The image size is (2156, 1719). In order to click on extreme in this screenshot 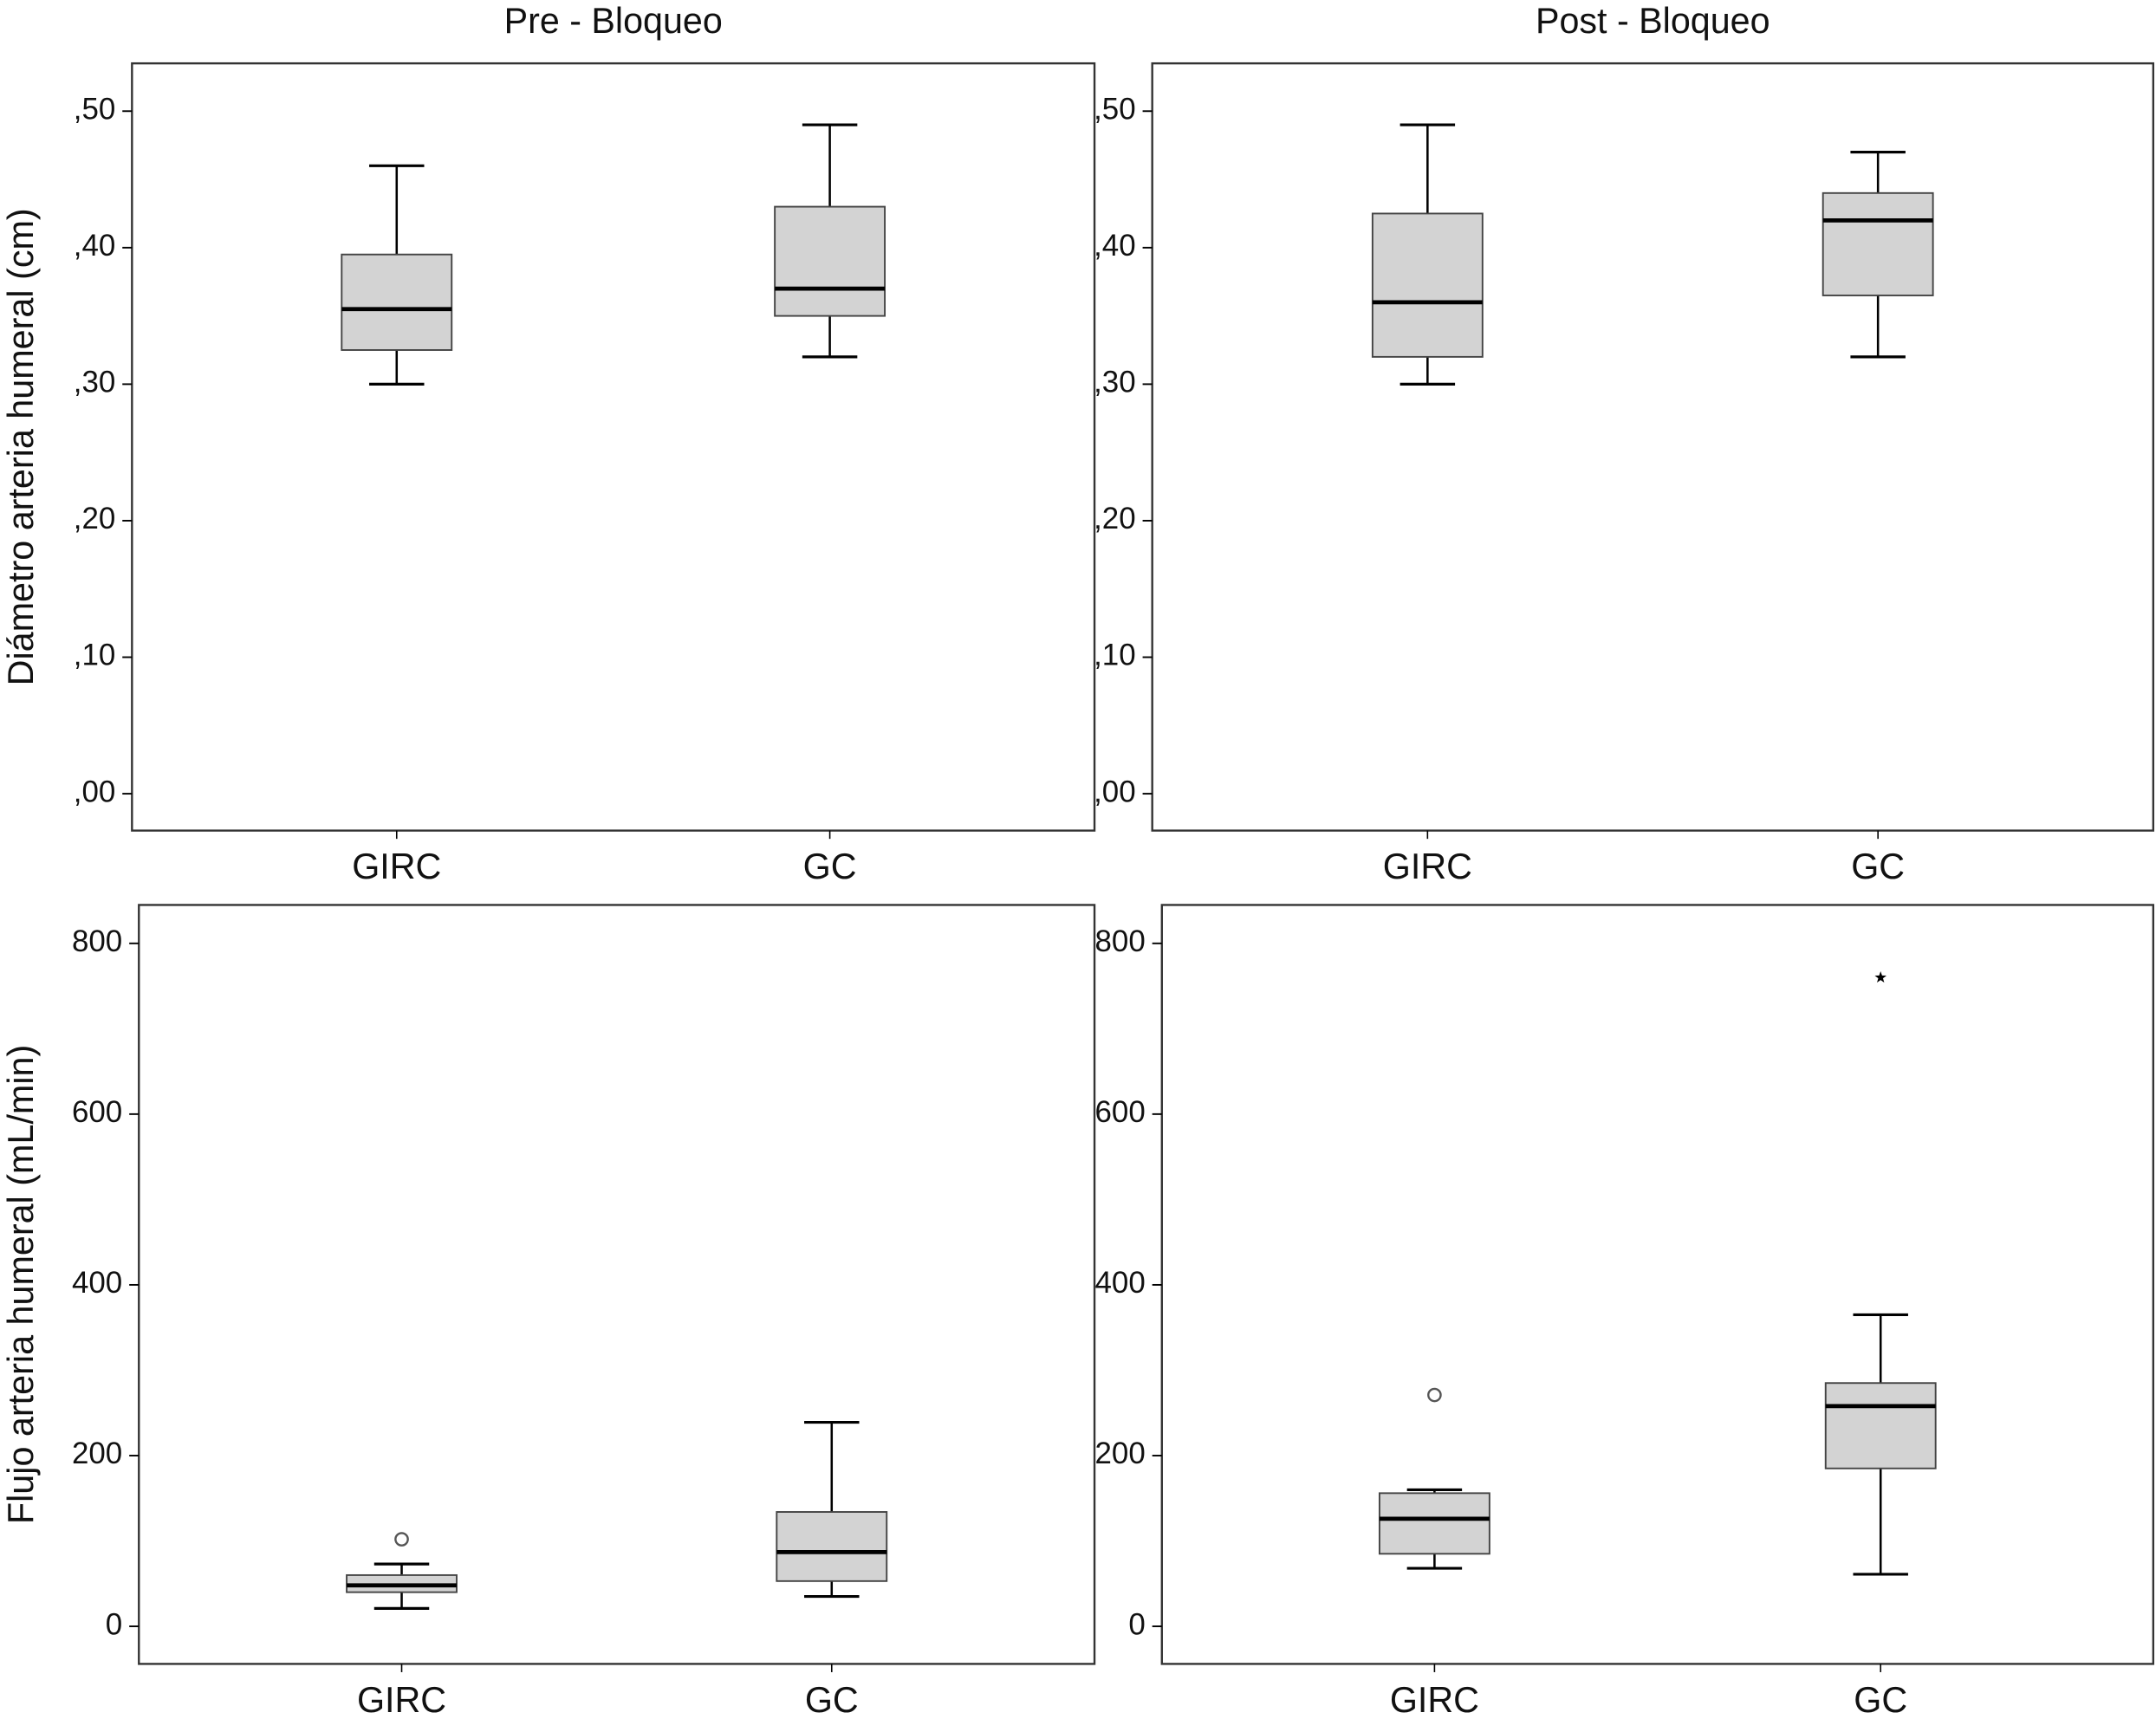, I will do `click(1880, 977)`.